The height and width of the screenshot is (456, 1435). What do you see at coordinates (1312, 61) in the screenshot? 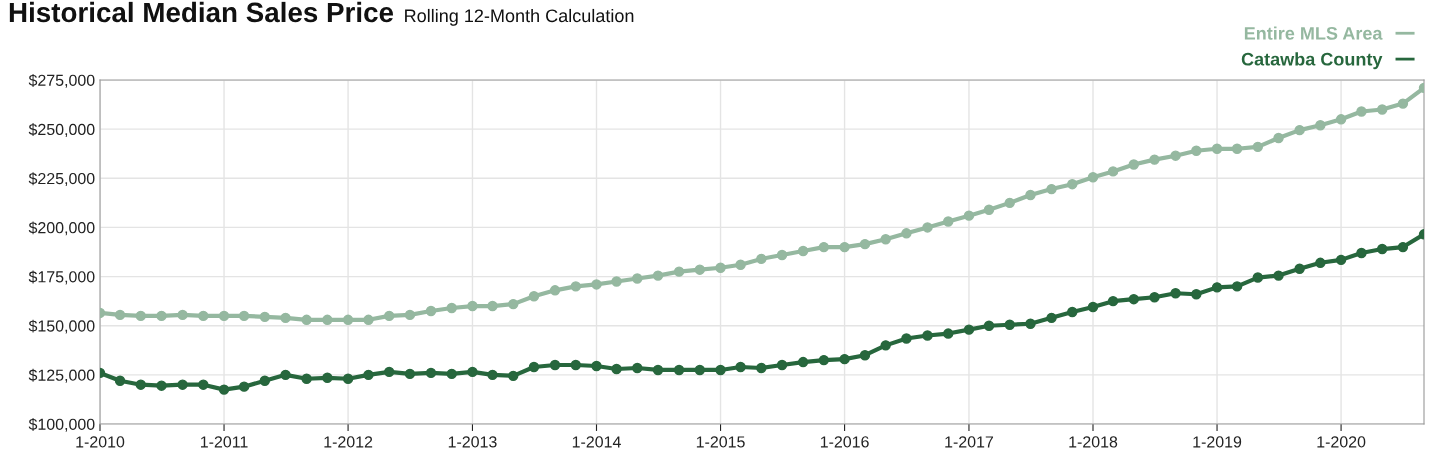
I see `legend-label: Catawba County` at bounding box center [1312, 61].